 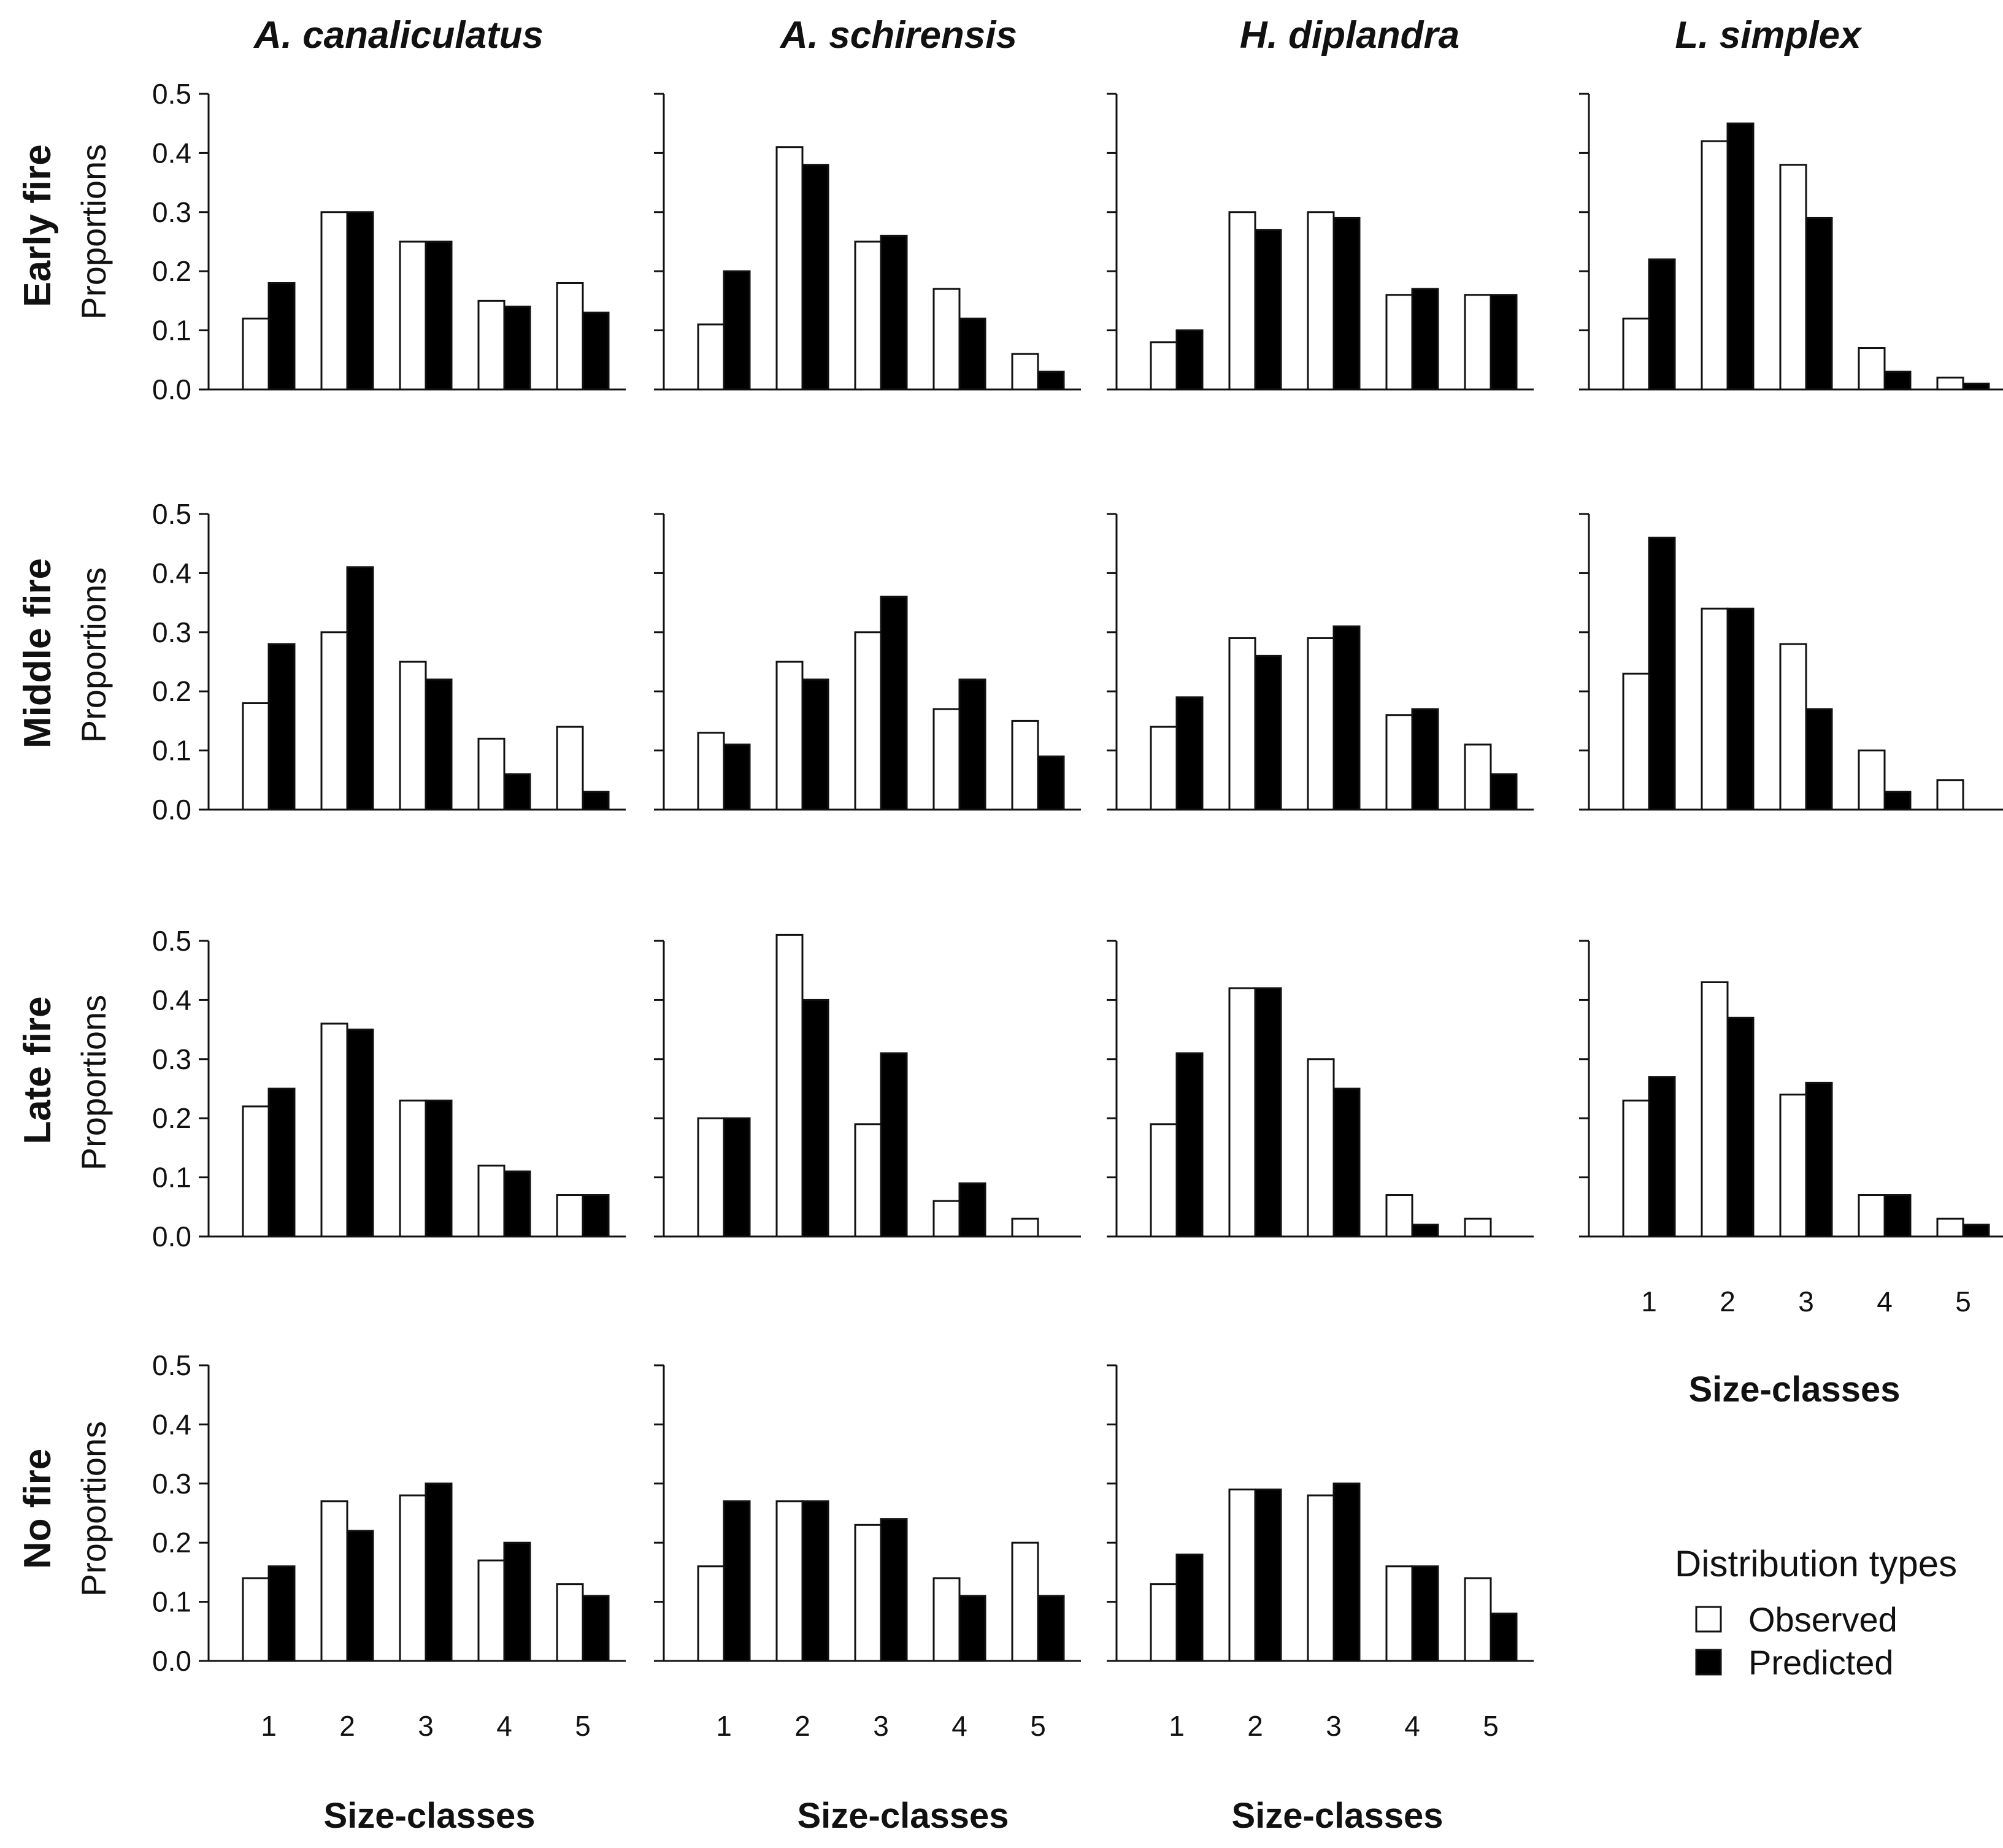 What do you see at coordinates (171, 691) in the screenshot?
I see `y-tick-label: 0.2` at bounding box center [171, 691].